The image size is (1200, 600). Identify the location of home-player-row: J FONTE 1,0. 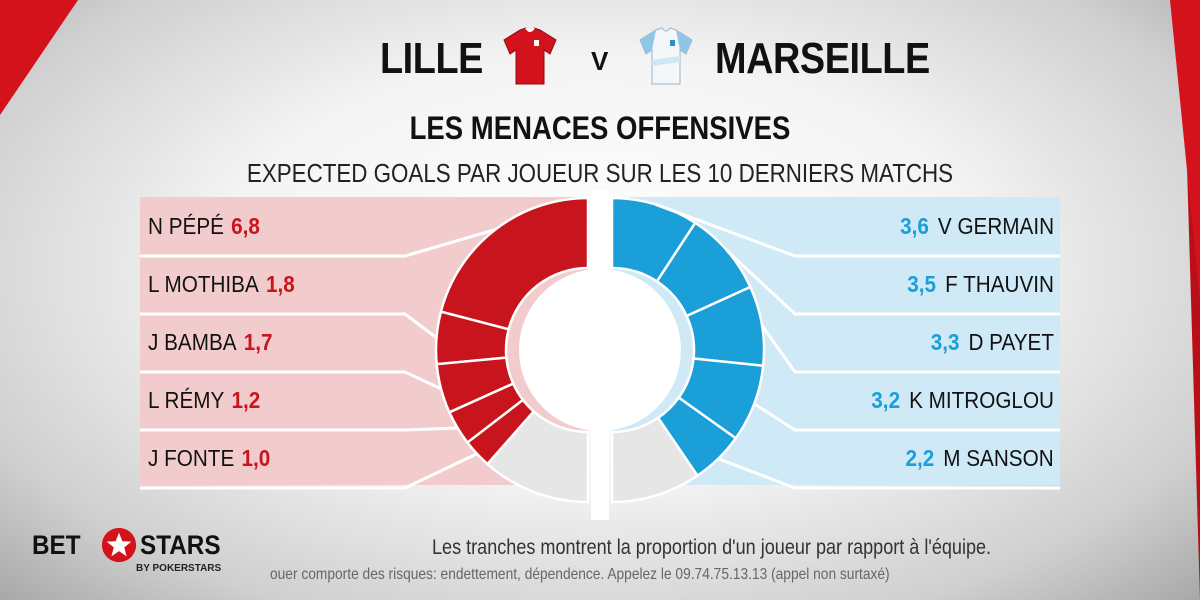
(209, 458).